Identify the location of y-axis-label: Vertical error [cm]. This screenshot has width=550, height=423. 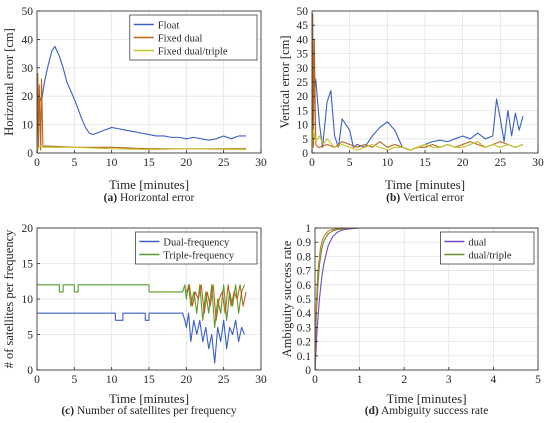
(285, 82).